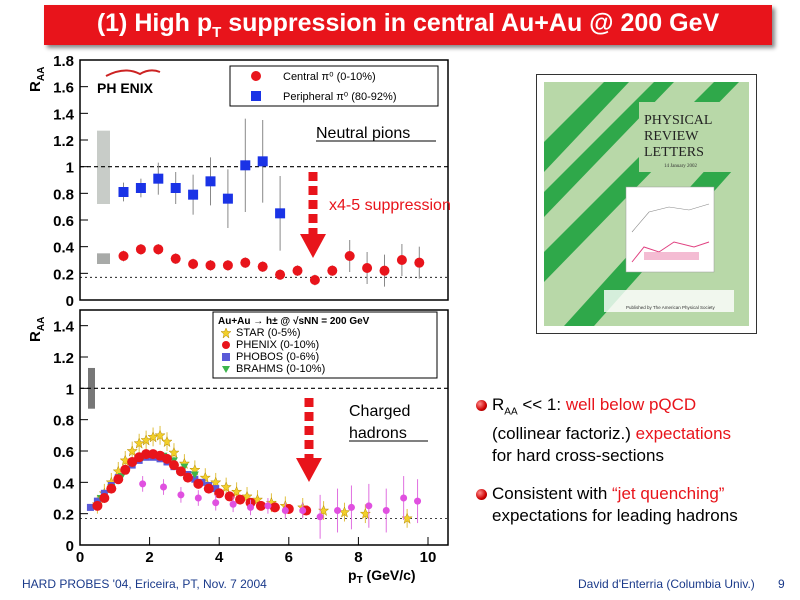  I want to click on legend-central-label: Central π⁰ (0-10%), so click(329, 77).